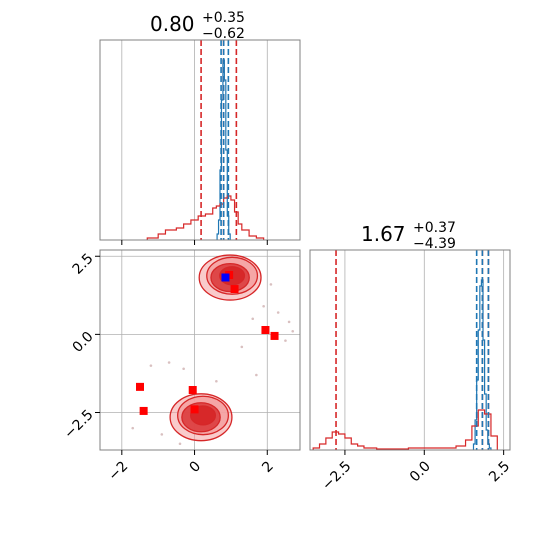 The width and height of the screenshot is (550, 550). What do you see at coordinates (83, 264) in the screenshot?
I see `y-tick-label: 2.5` at bounding box center [83, 264].